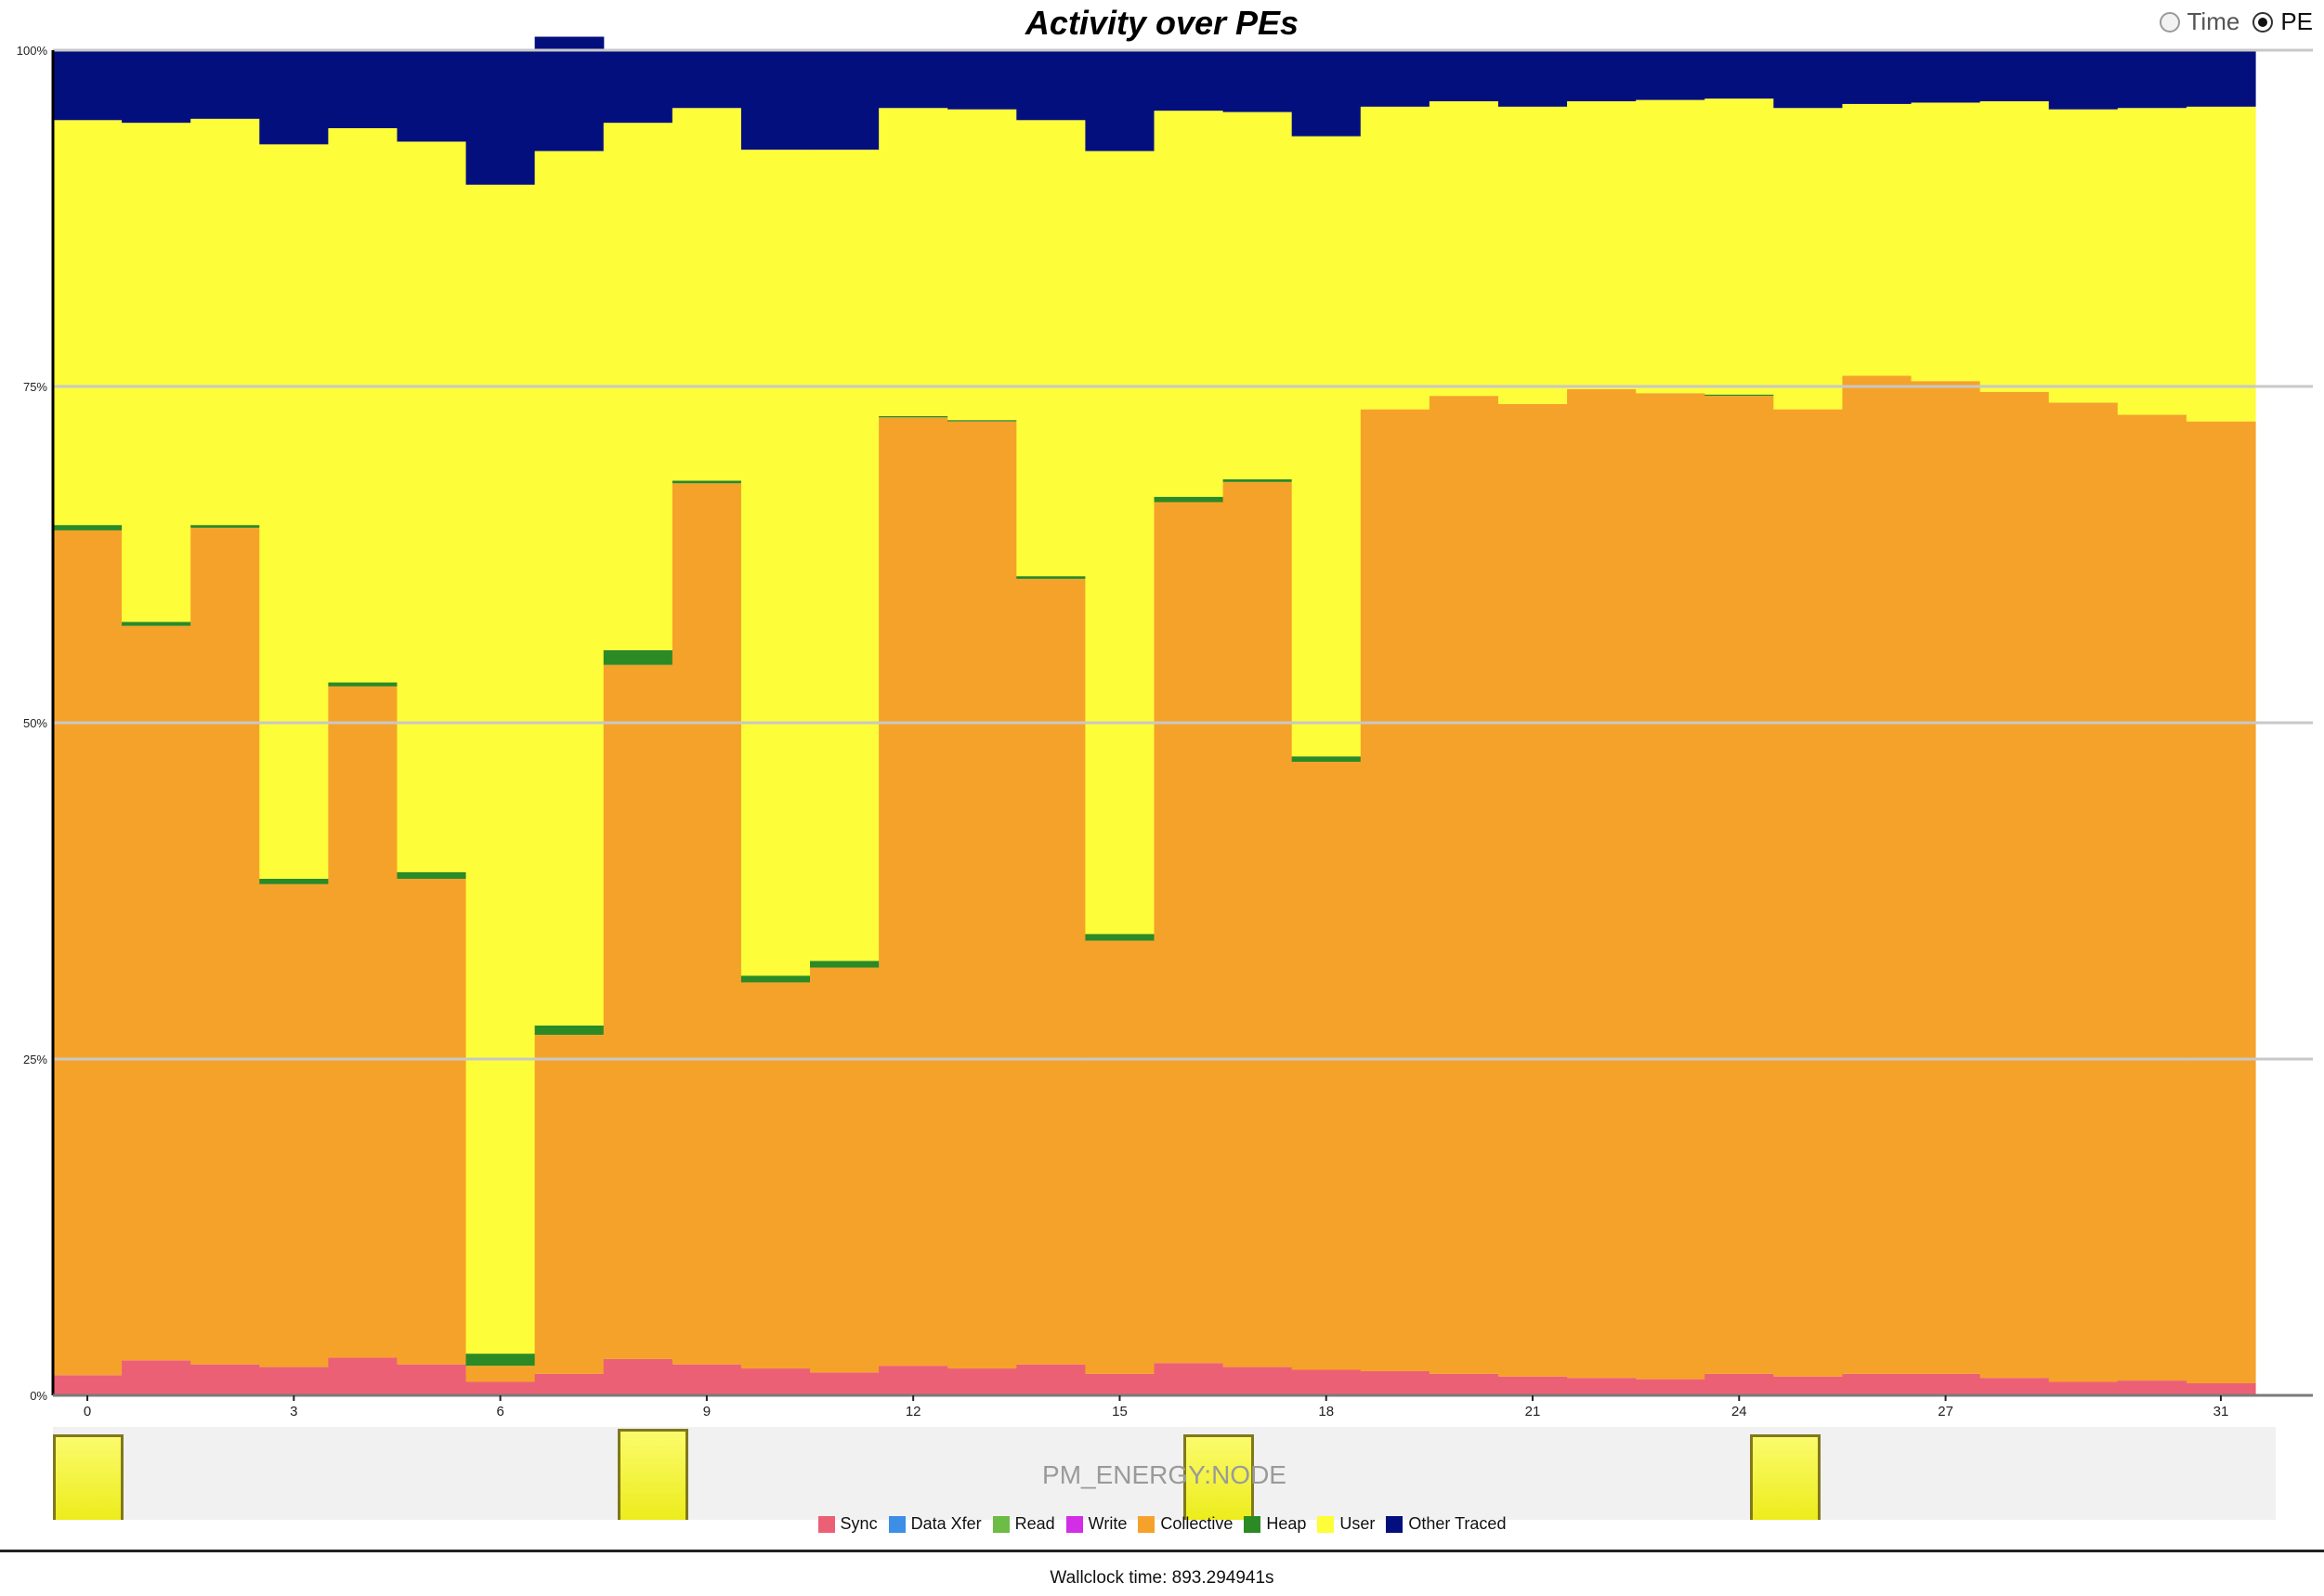  Describe the element at coordinates (913, 1411) in the screenshot. I see `x-tick-label: 12` at that location.